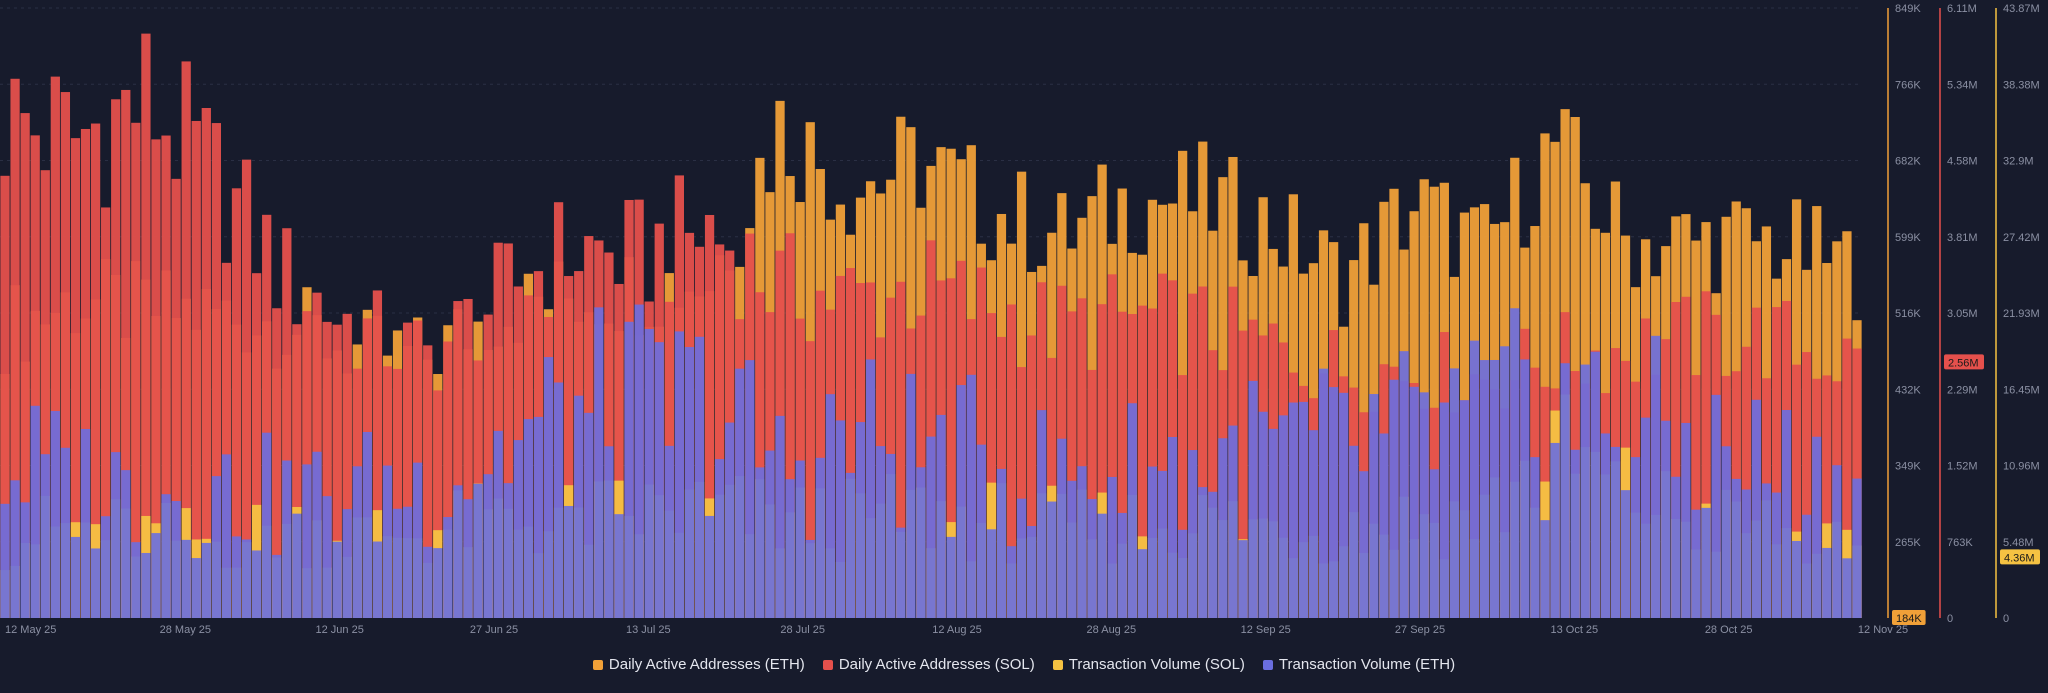 This screenshot has width=2048, height=693. I want to click on tick-label: 4.58M, so click(1962, 162).